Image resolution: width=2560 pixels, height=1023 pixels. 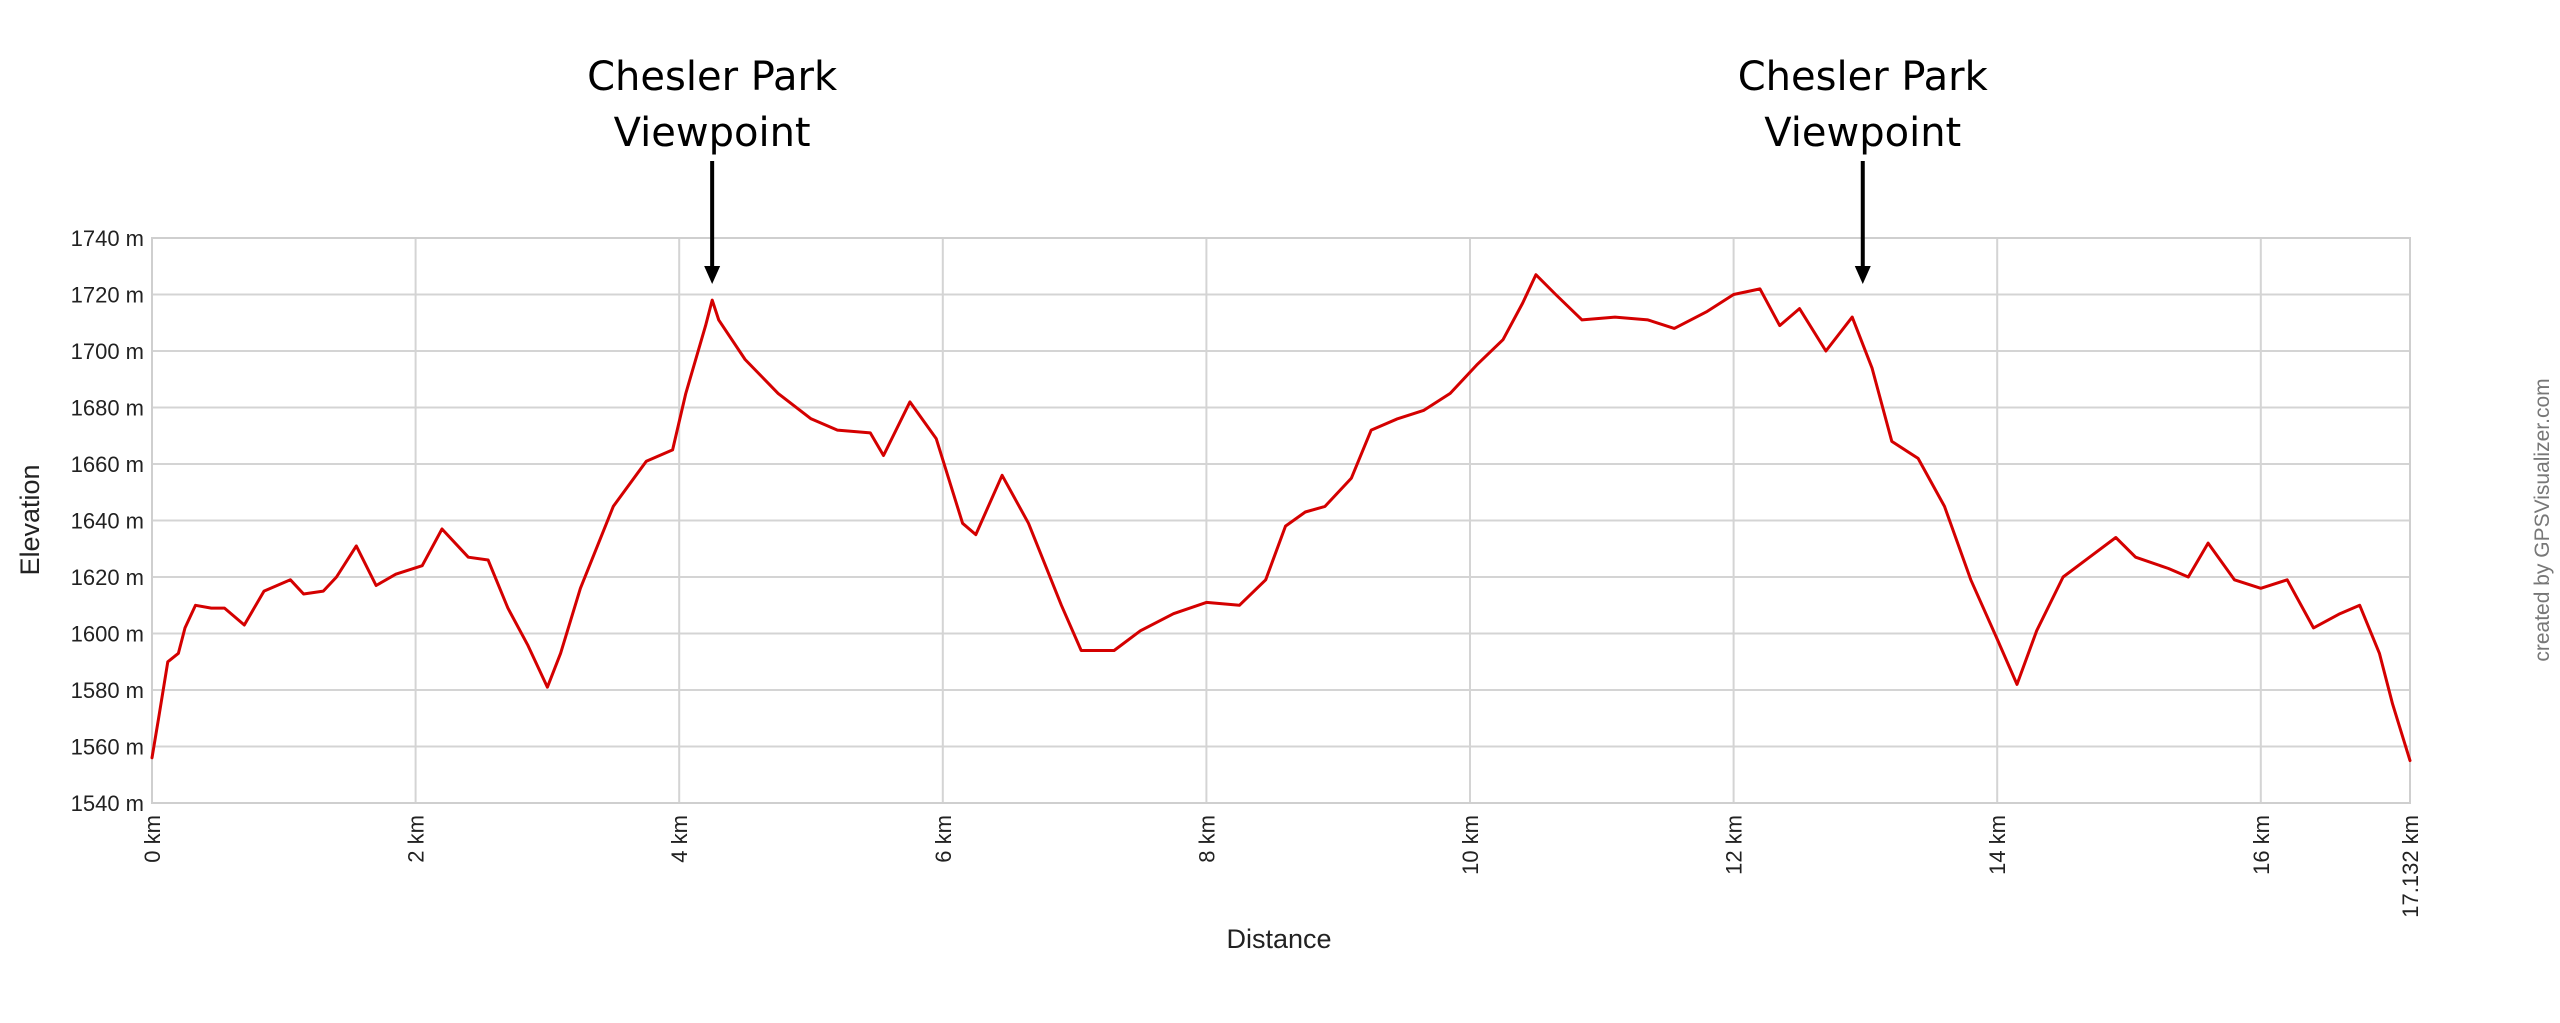 I want to click on x-axis-title: Distance, so click(x=1278, y=939).